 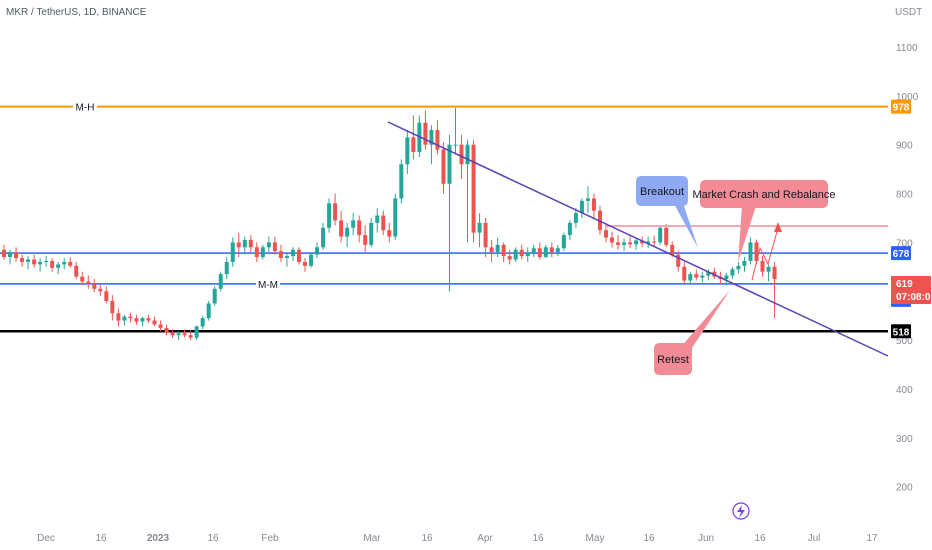 I want to click on last-price-countdown: 07:08:01, so click(x=914, y=297).